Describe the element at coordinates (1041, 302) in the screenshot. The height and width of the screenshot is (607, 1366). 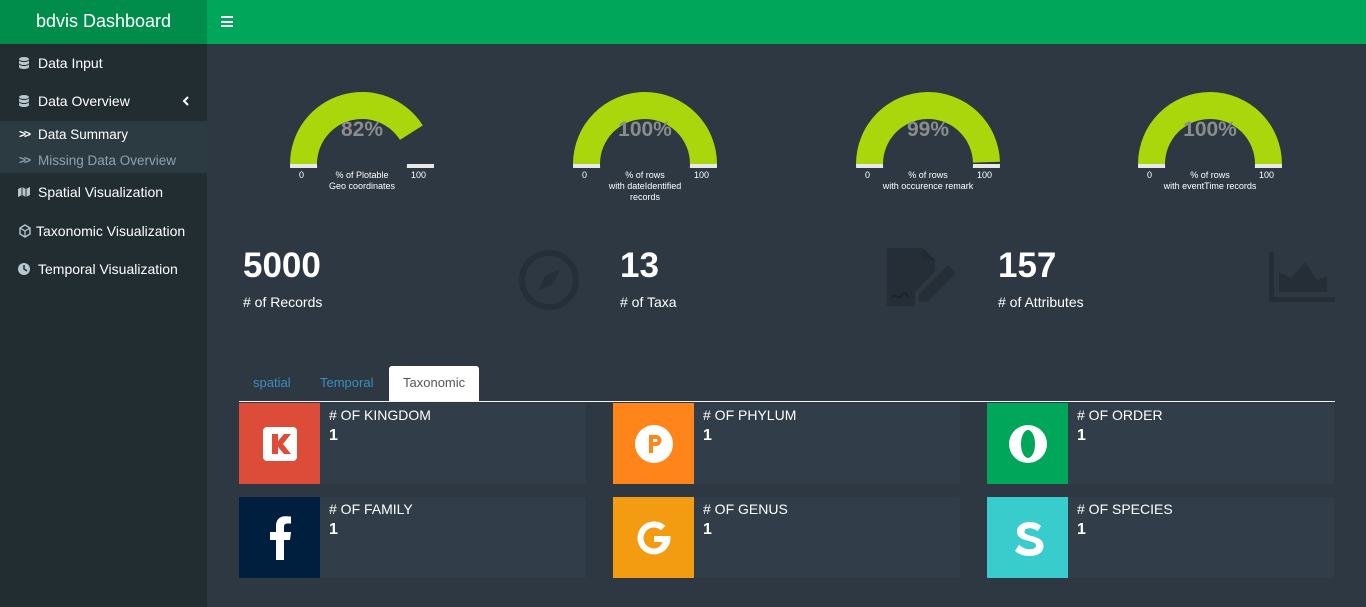
I see `value-box-label: # of Attributes` at that location.